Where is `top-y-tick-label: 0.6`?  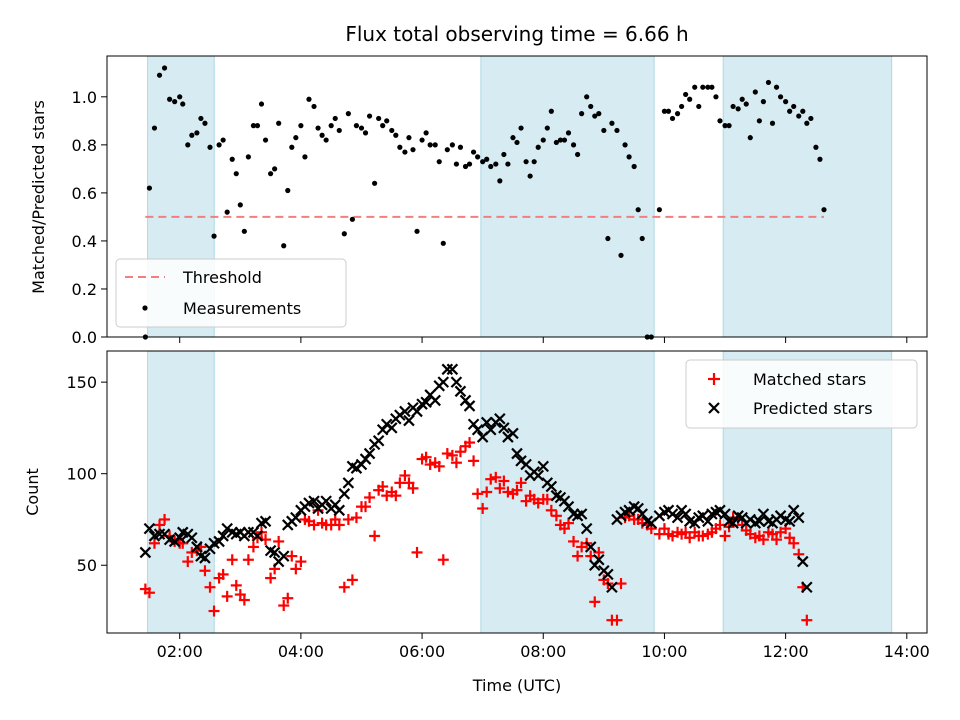 top-y-tick-label: 0.6 is located at coordinates (84, 193).